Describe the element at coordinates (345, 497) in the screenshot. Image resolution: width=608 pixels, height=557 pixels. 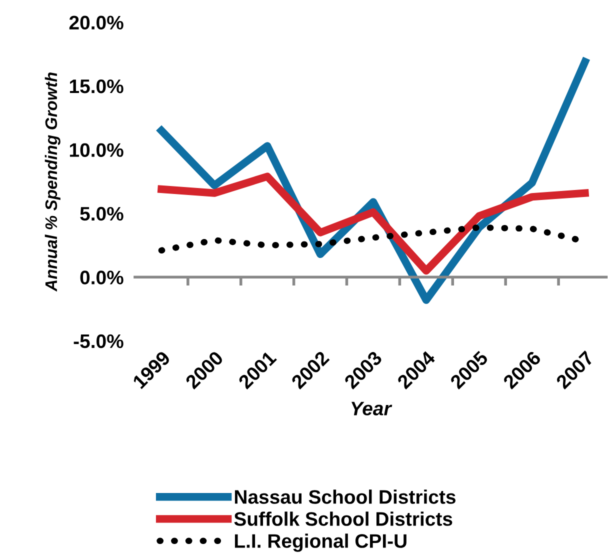
I see `legend-label: Nassau School Districts` at that location.